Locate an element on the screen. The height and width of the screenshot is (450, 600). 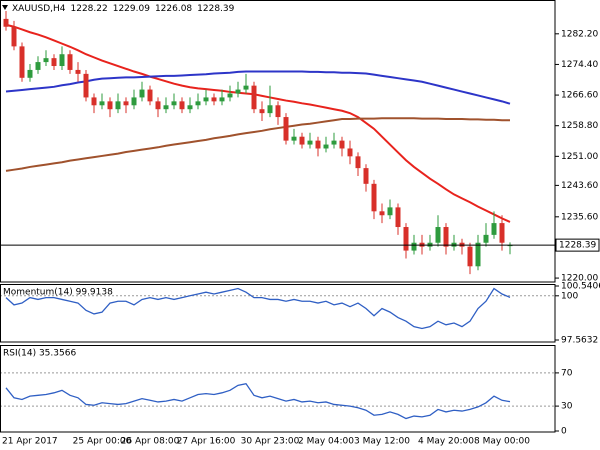
last-price-box is located at coordinates (577, 245).